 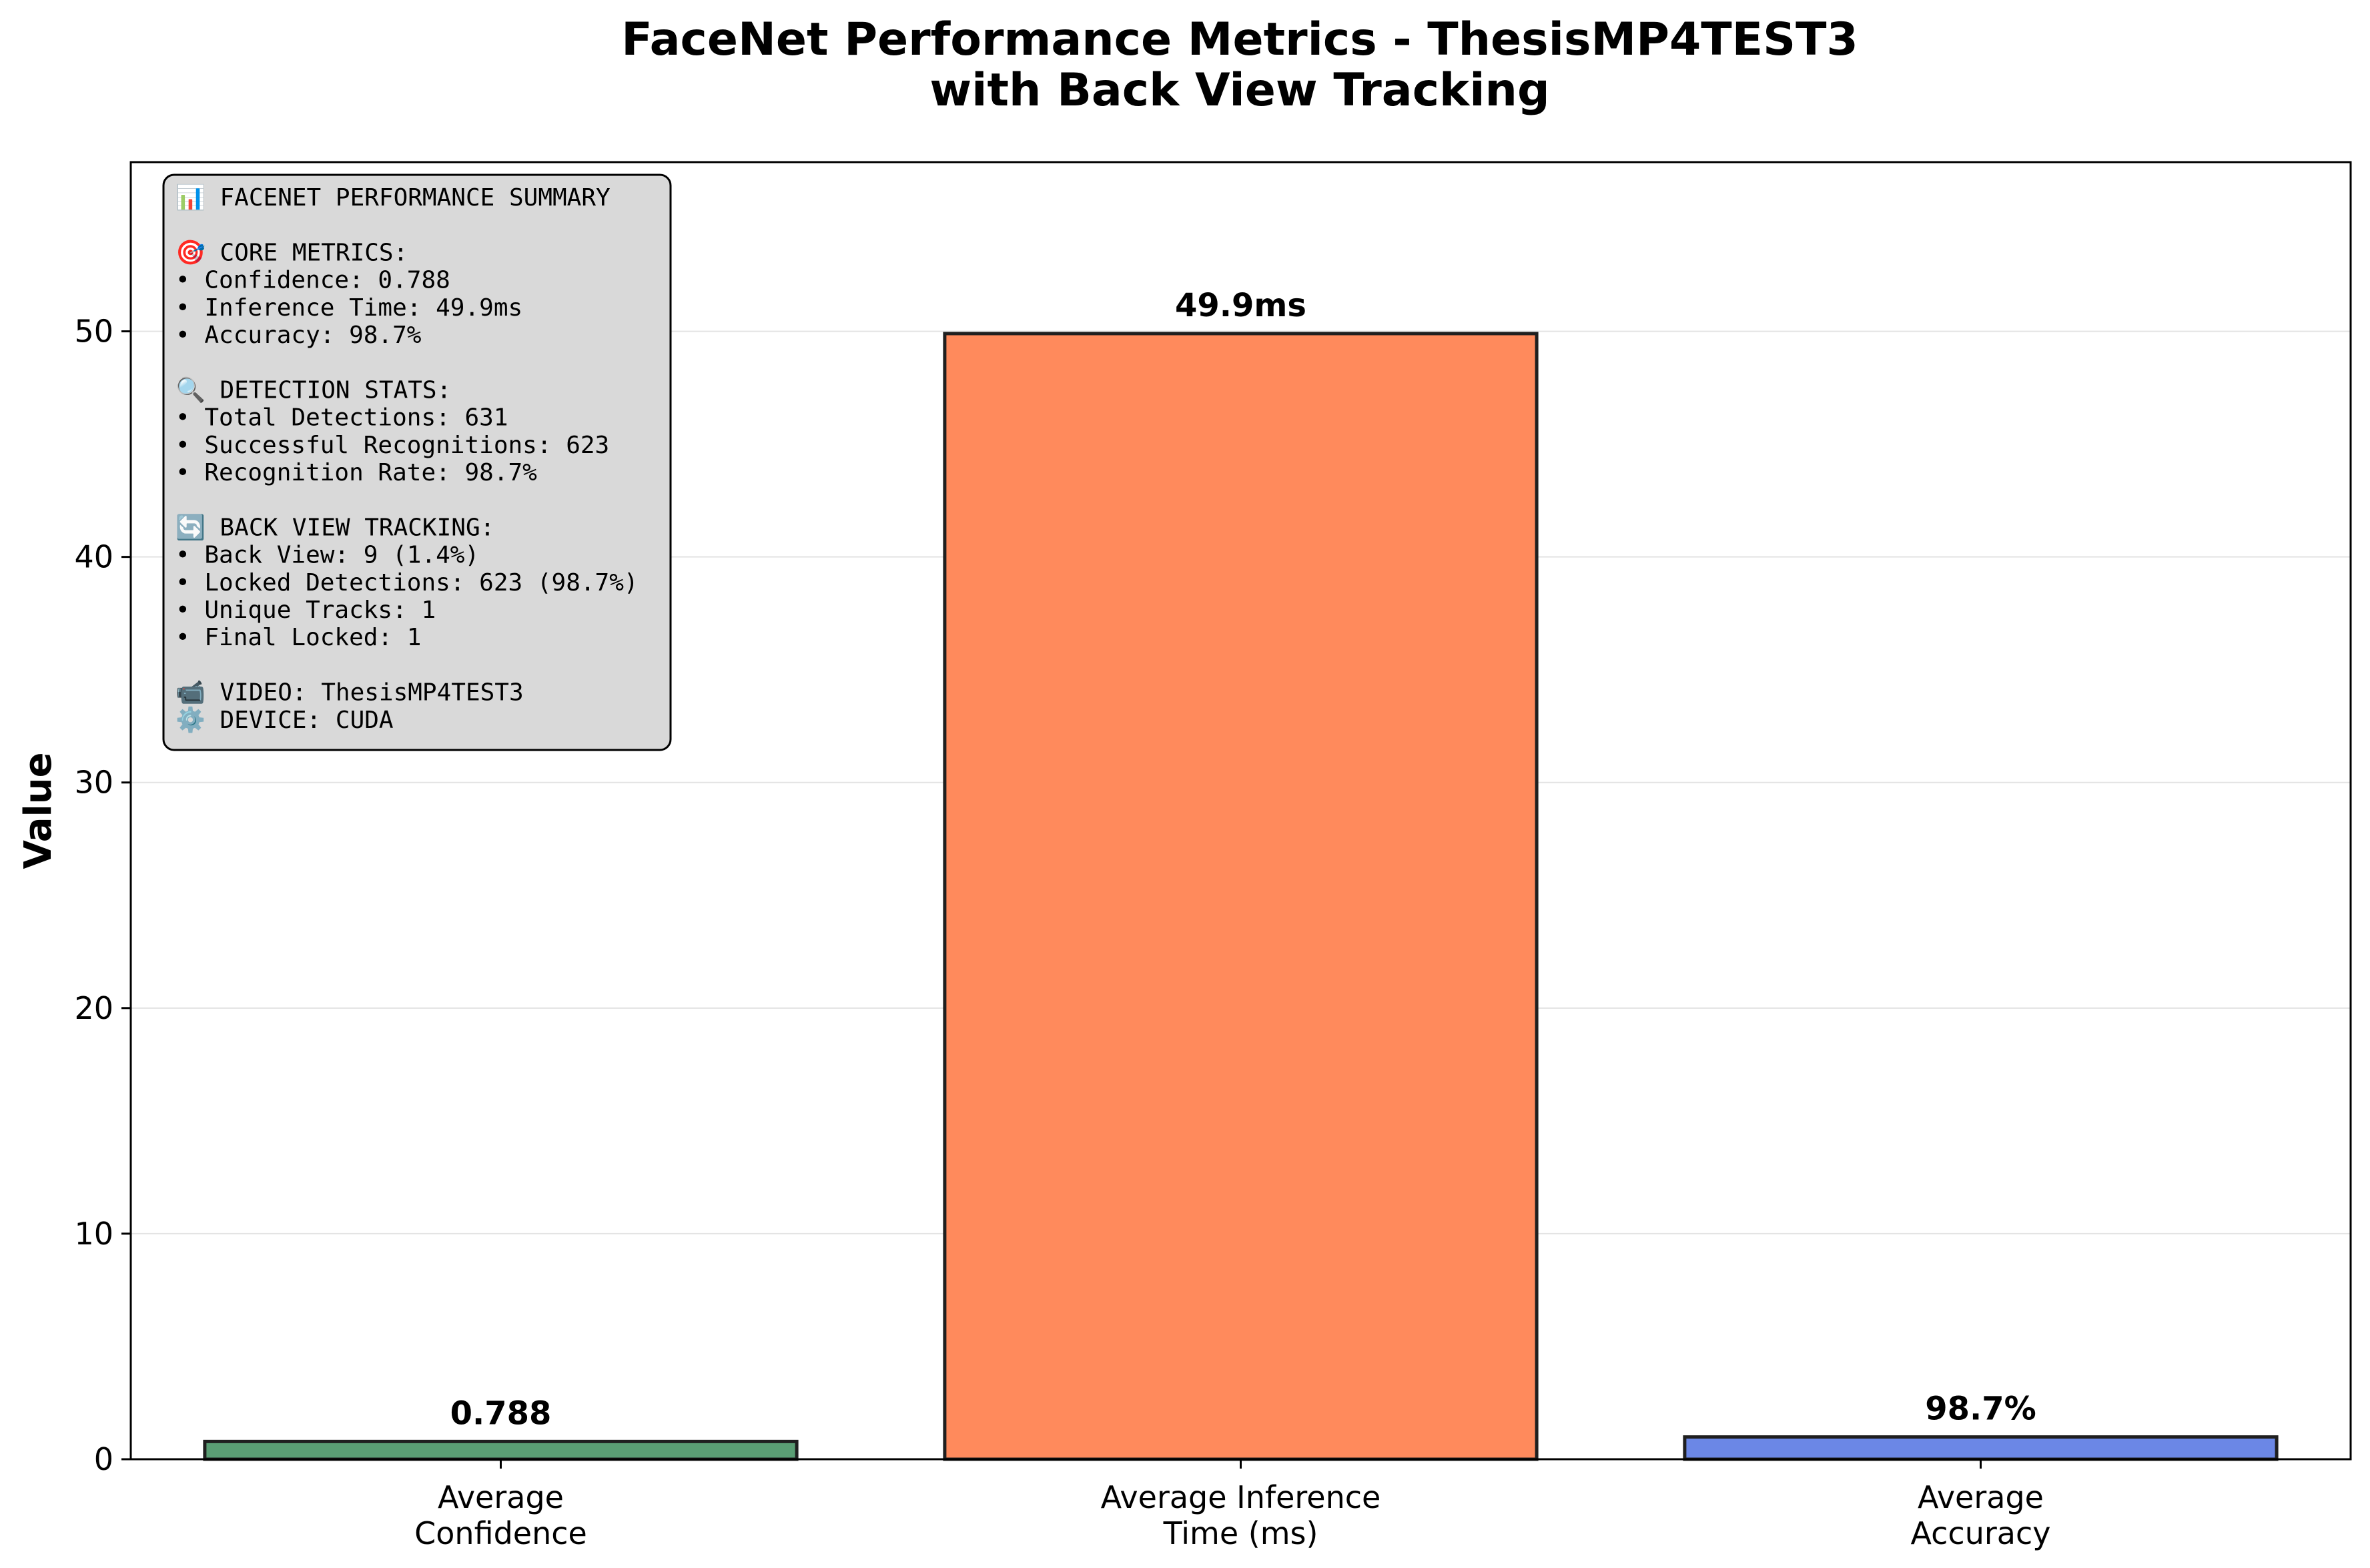 I want to click on summary-line: • Back View: 9 (1.4%), so click(x=327, y=555).